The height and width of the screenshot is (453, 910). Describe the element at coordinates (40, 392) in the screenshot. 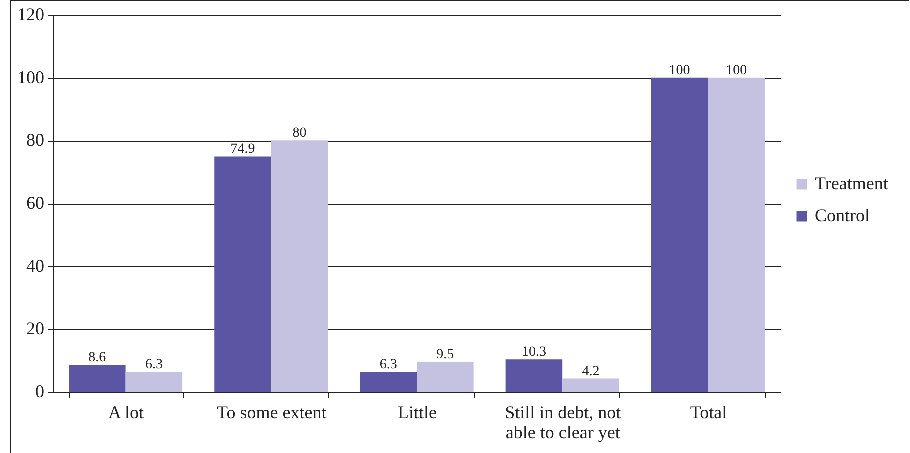

I see `y-tick-label: 0` at that location.